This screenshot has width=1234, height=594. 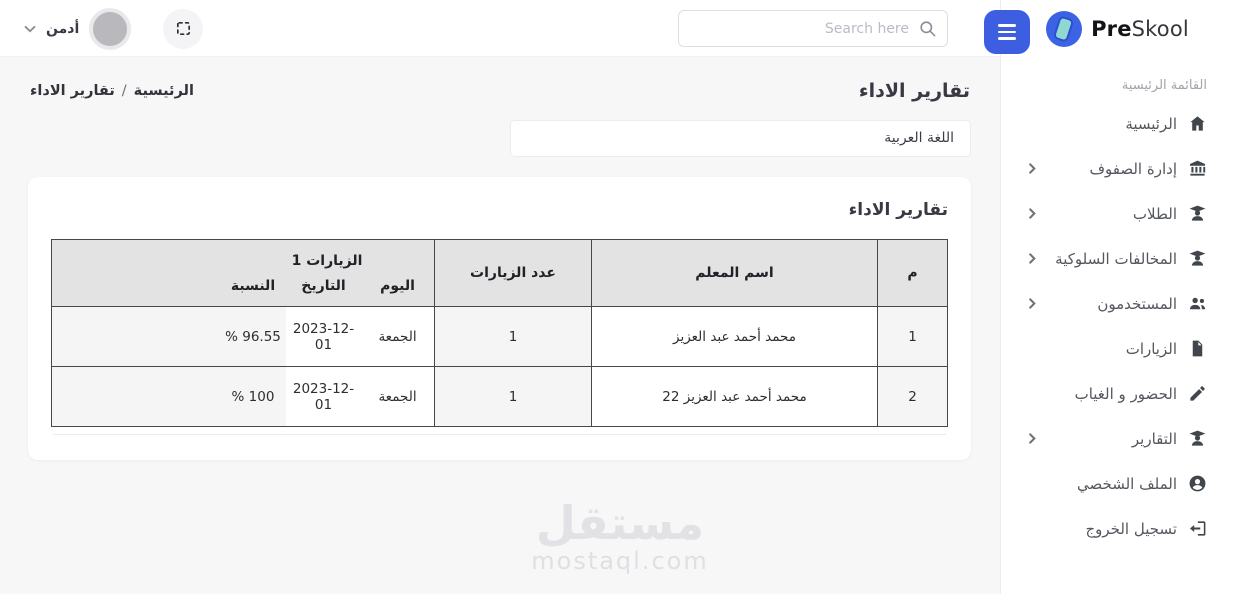 I want to click on col-header-percent: النسبة, so click(x=253, y=285).